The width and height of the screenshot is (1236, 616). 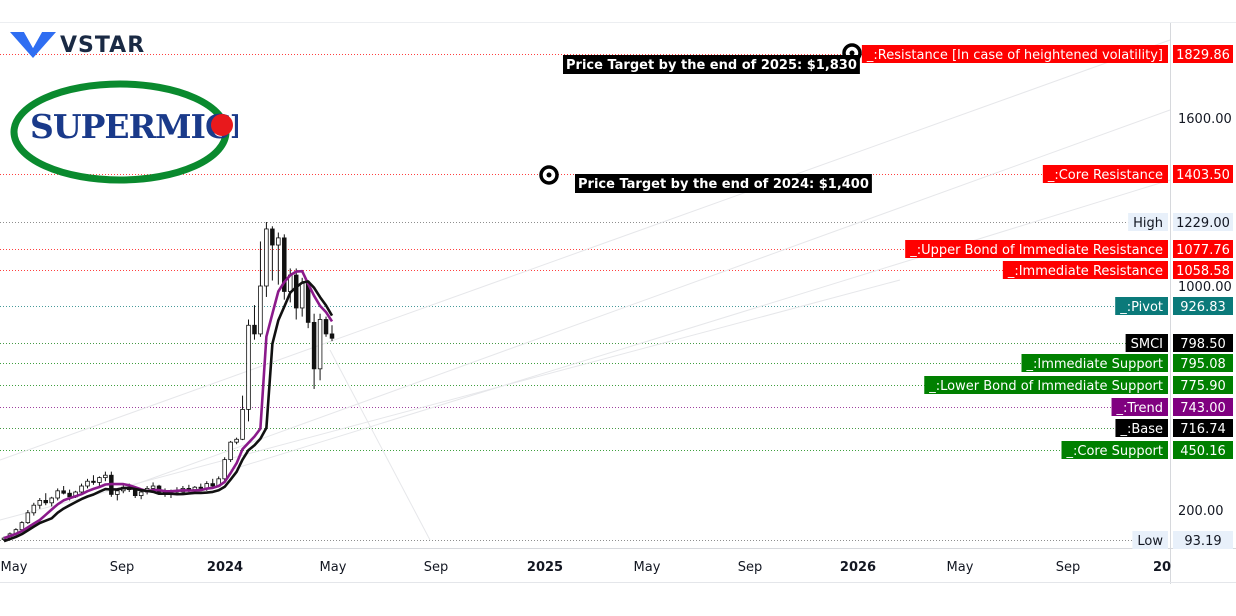 What do you see at coordinates (1141, 307) in the screenshot?
I see `level-label: _:Pivot` at bounding box center [1141, 307].